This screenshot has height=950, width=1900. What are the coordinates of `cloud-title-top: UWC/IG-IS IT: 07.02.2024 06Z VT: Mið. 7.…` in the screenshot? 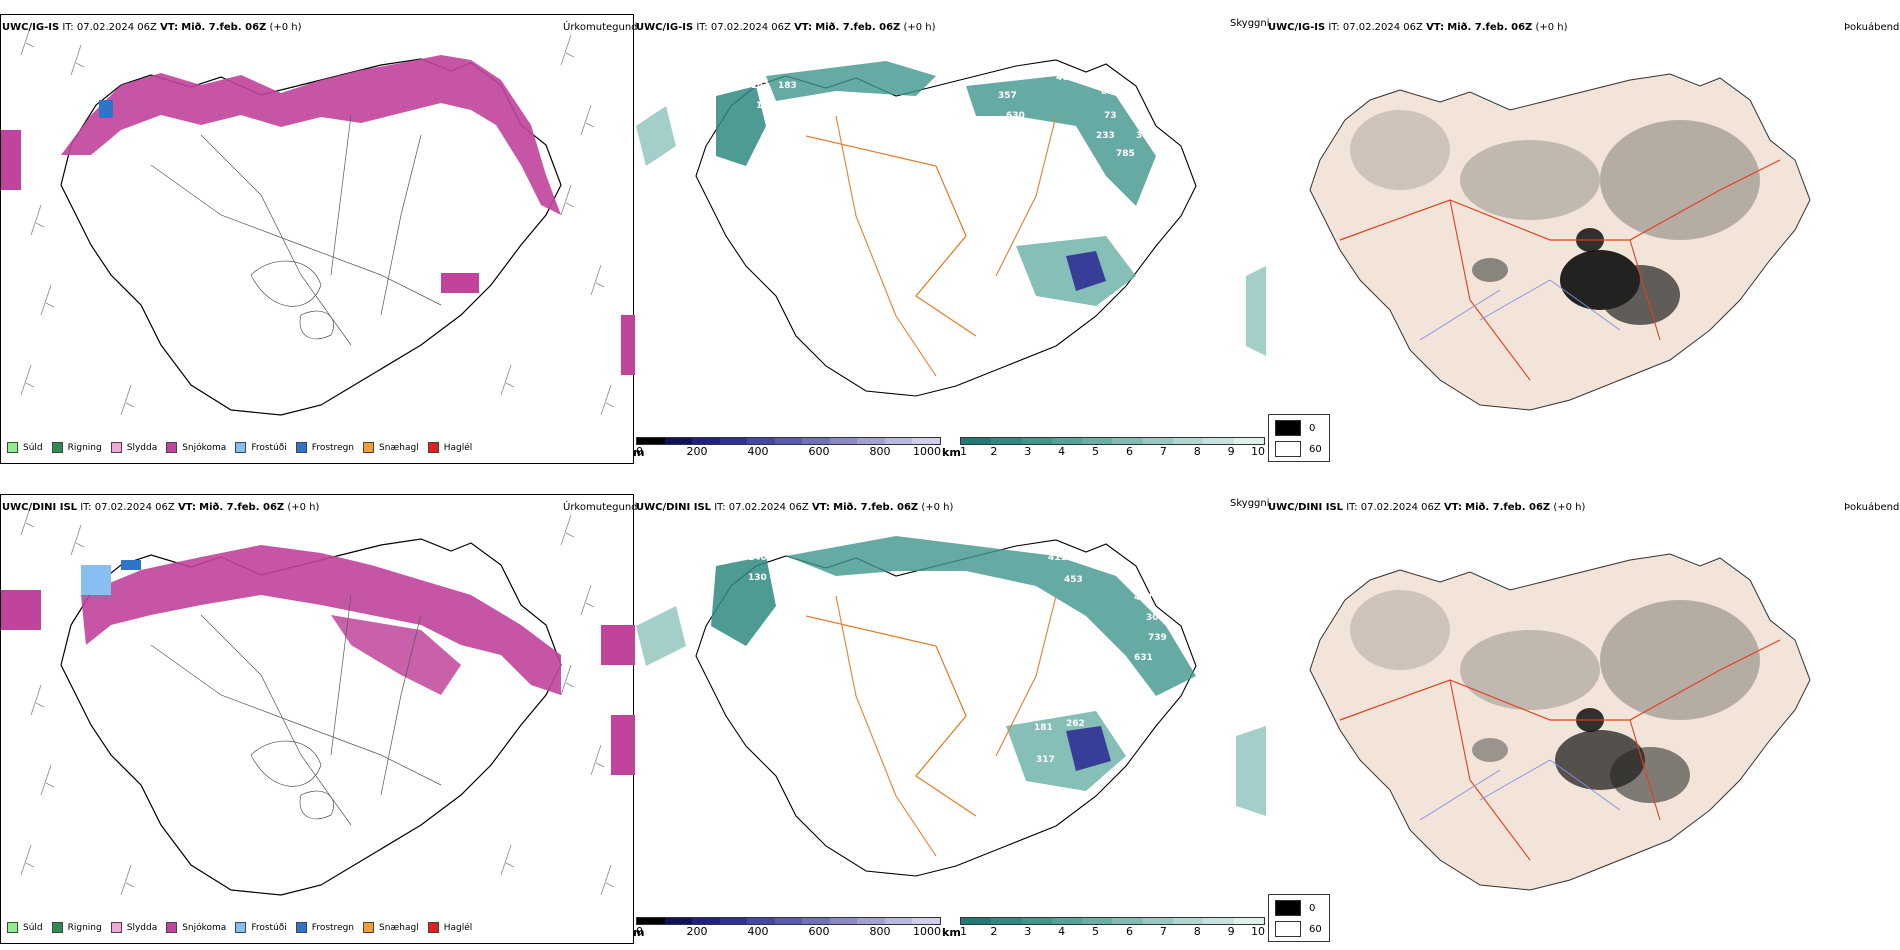 It's located at (786, 27).